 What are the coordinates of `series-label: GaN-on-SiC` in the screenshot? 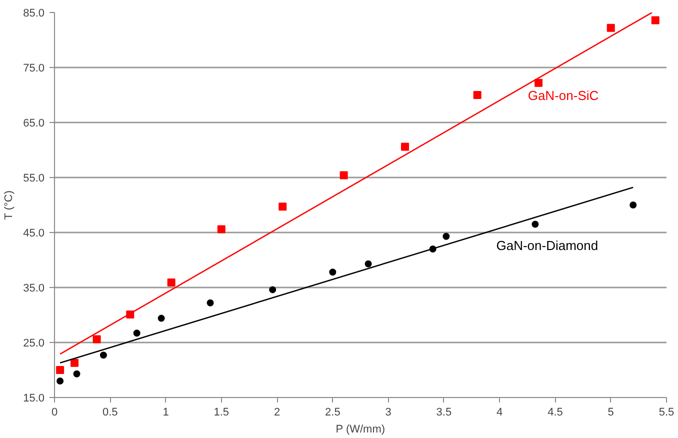 It's located at (563, 96).